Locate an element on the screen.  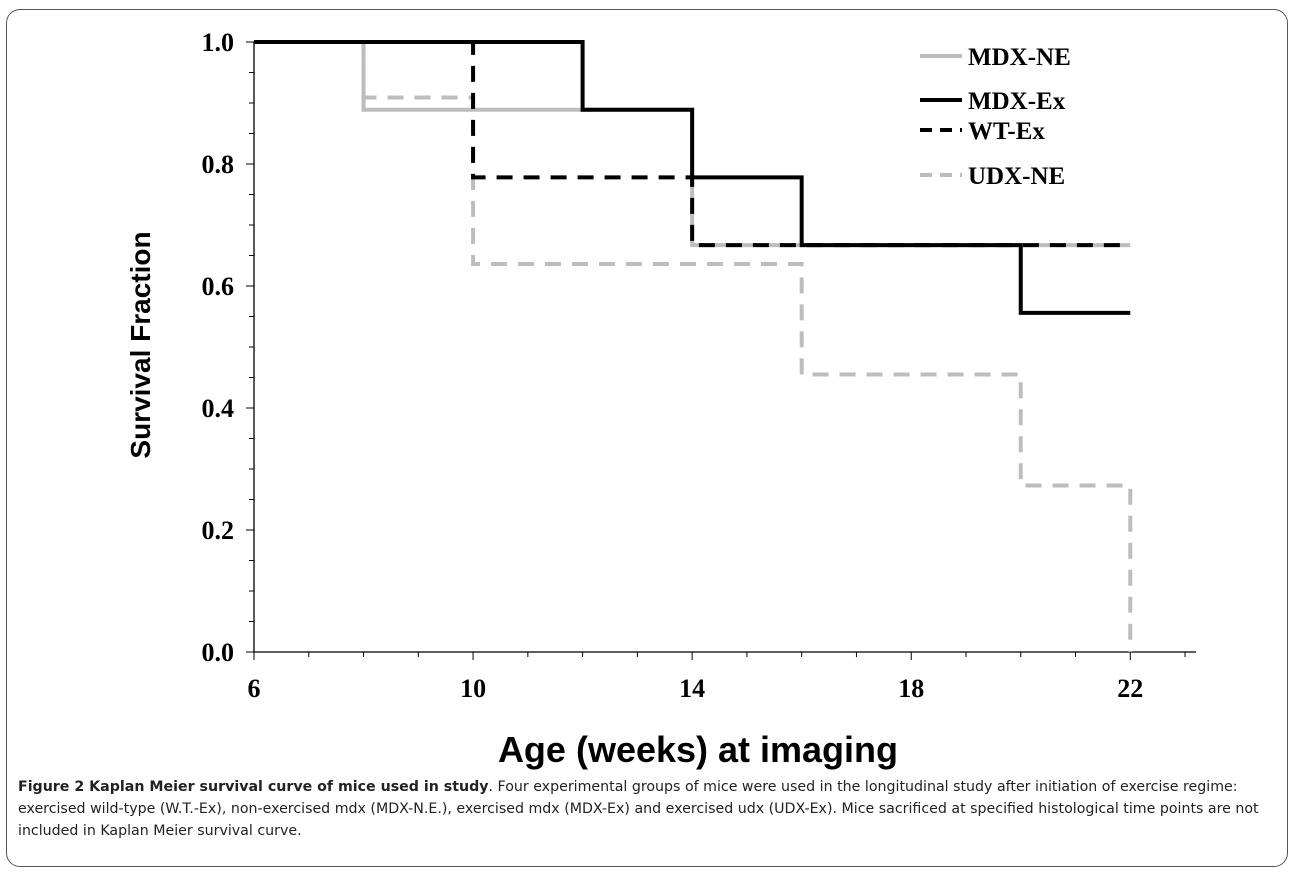
y-tick-label: 0.6 is located at coordinates (218, 286).